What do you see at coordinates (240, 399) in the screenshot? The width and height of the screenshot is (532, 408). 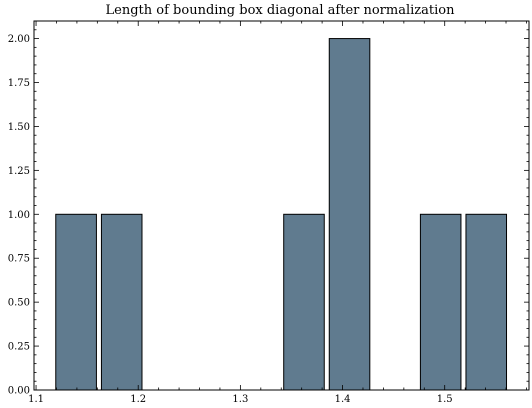 I see `x-tick-label: 1.3` at bounding box center [240, 399].